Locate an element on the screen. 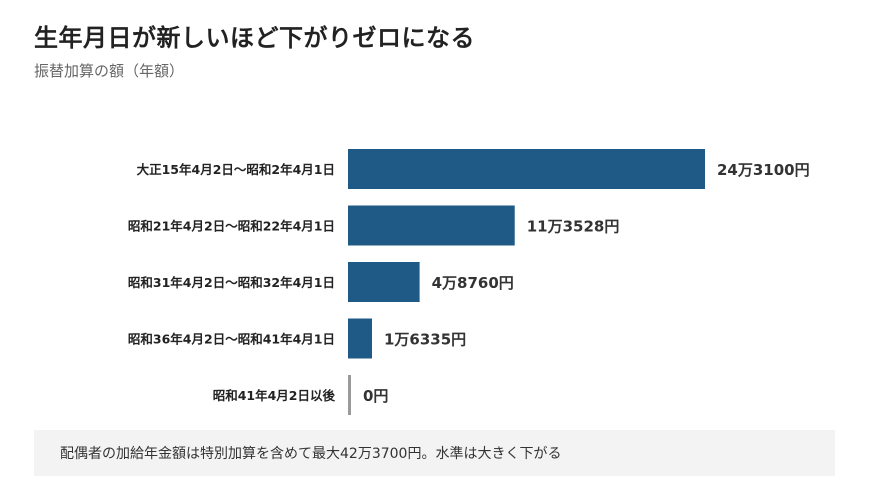  footnote-text: 配偶者の加給年金額は特別加算を含めて最大42万3700円。水準は大きく下がる is located at coordinates (311, 454).